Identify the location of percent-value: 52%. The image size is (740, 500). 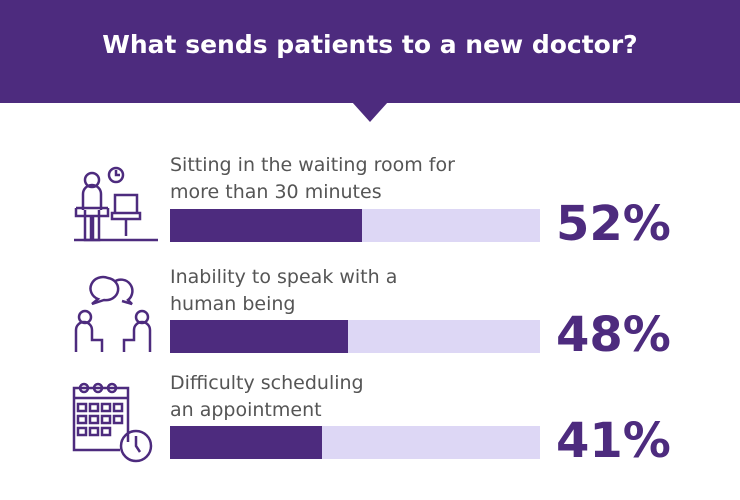
(613, 224).